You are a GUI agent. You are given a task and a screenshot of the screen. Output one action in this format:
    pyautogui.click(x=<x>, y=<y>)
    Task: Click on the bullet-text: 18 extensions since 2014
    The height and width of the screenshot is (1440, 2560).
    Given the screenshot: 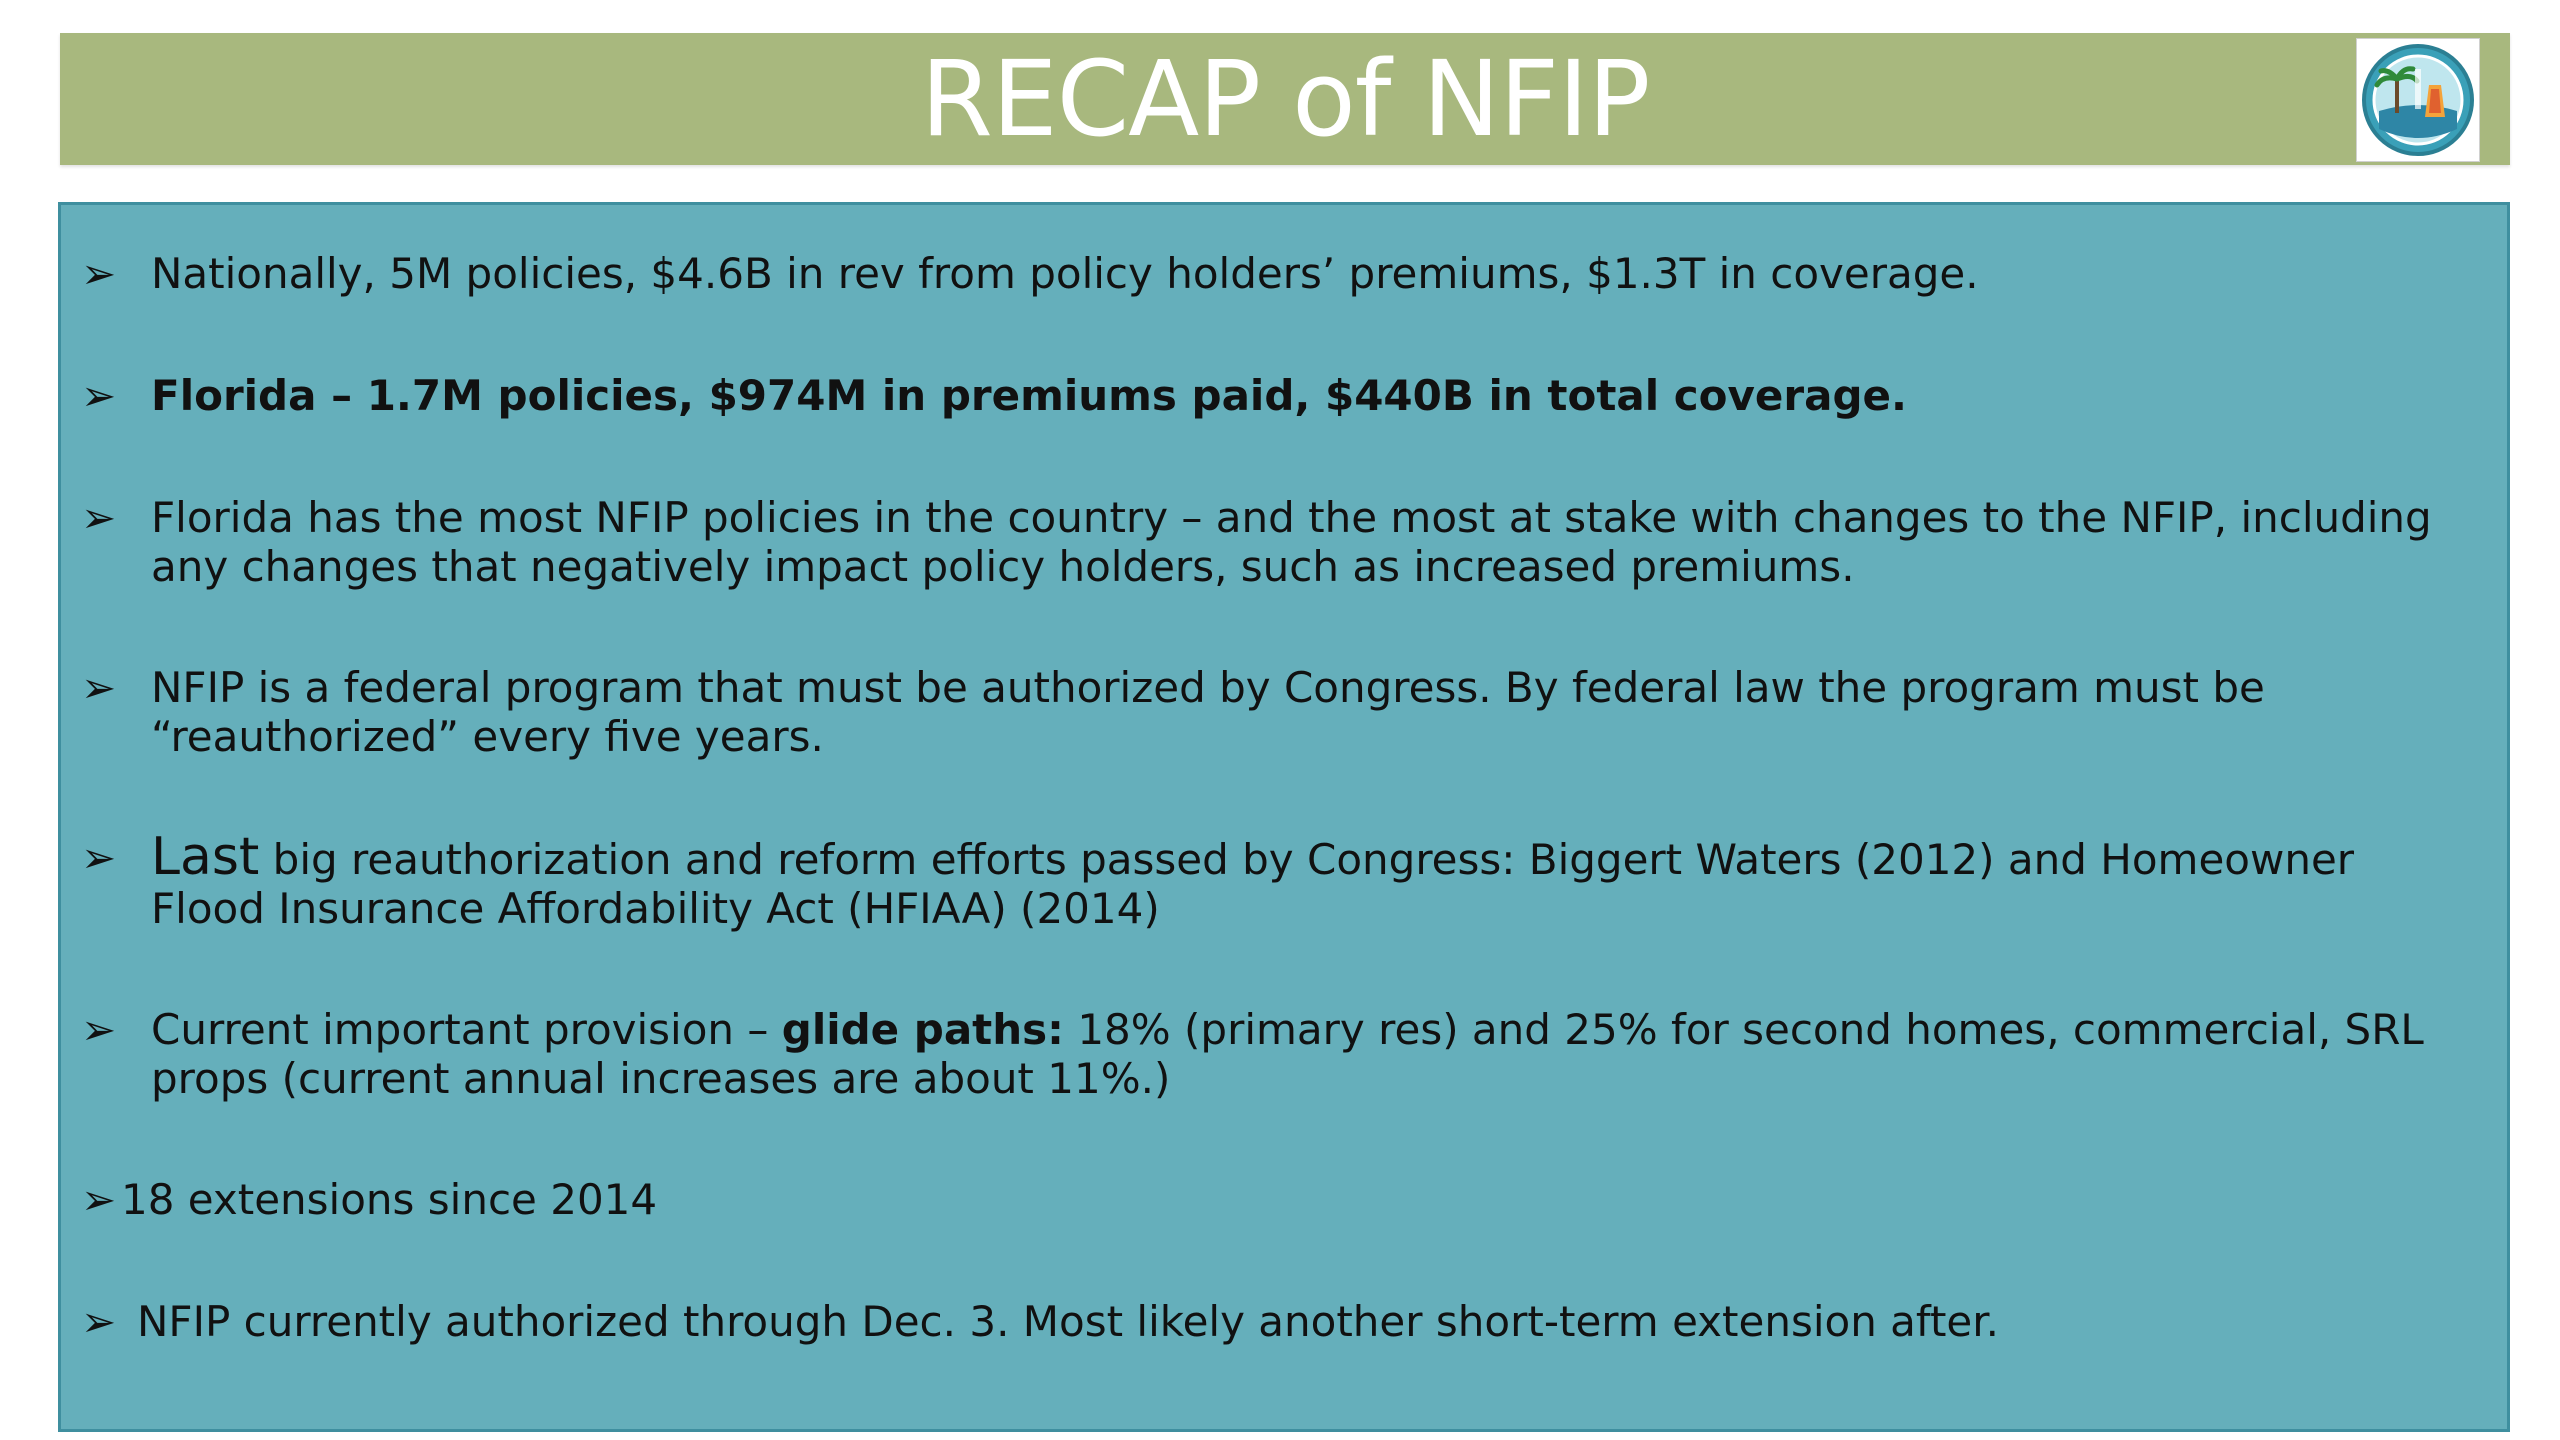 What is the action you would take?
    pyautogui.click(x=389, y=1199)
    